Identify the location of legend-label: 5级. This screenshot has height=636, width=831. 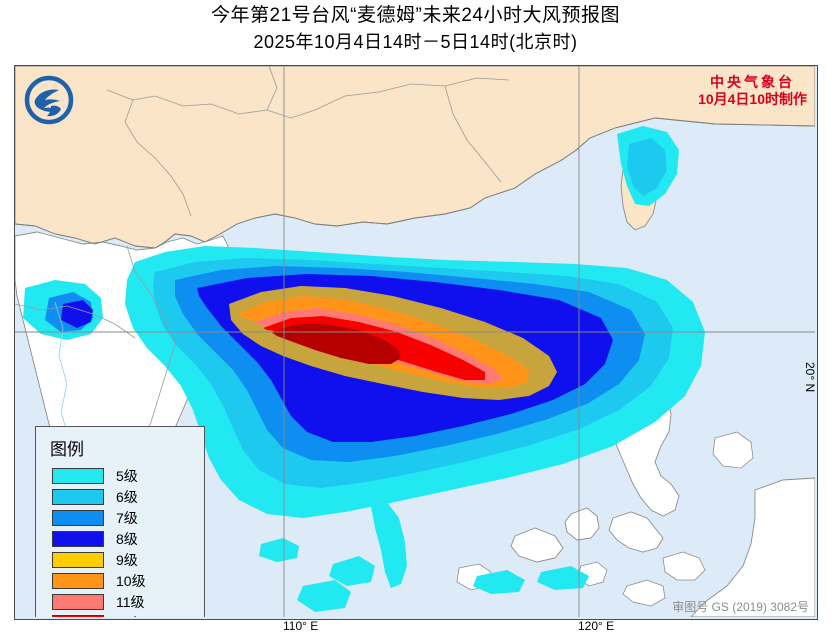
(127, 475).